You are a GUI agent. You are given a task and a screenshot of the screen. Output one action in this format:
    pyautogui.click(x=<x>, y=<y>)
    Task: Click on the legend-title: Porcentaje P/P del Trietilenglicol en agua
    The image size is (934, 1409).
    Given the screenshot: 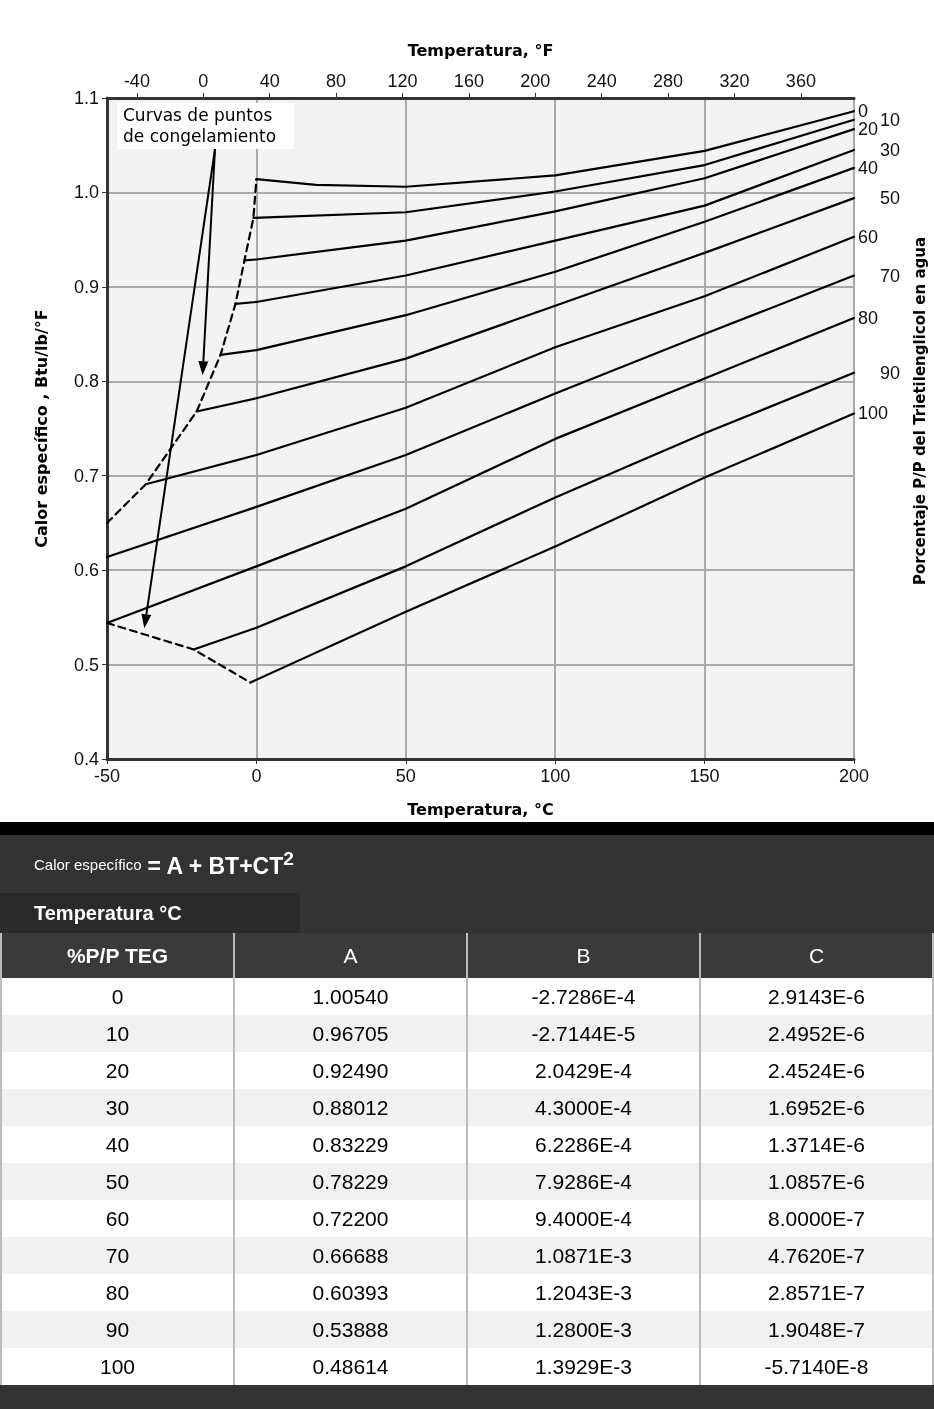 What is the action you would take?
    pyautogui.click(x=919, y=411)
    